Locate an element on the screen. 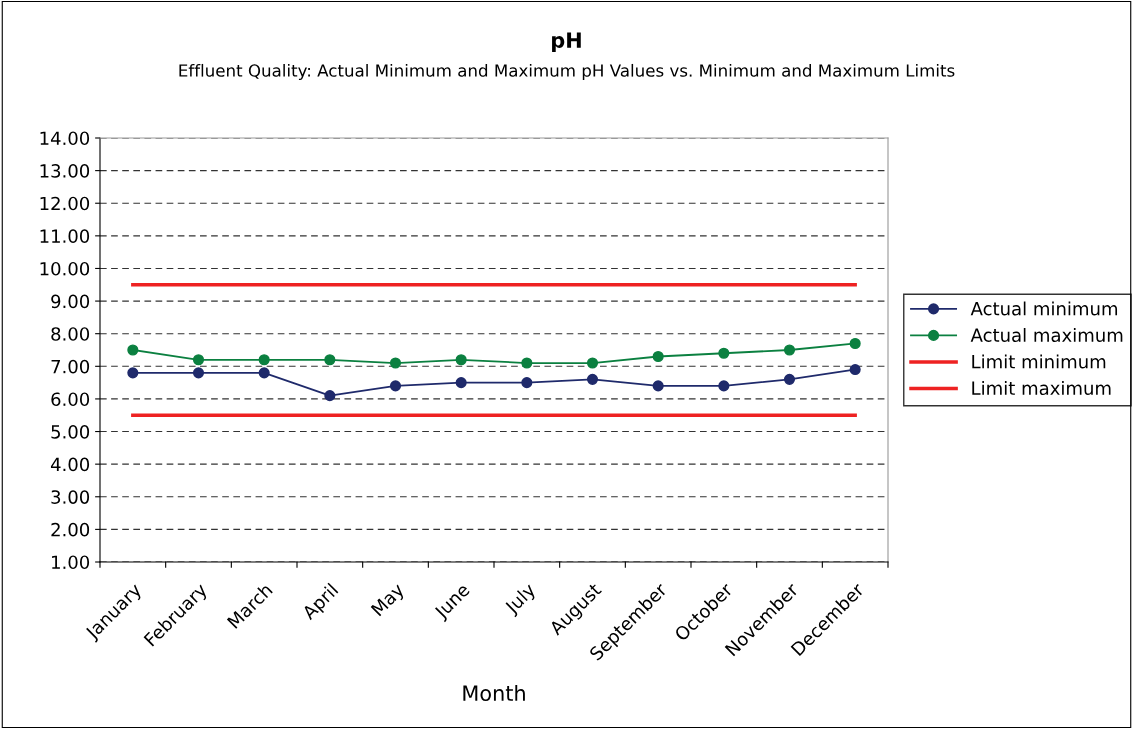 The image size is (1133, 729). y-tick-label: 9.00 is located at coordinates (70, 301).